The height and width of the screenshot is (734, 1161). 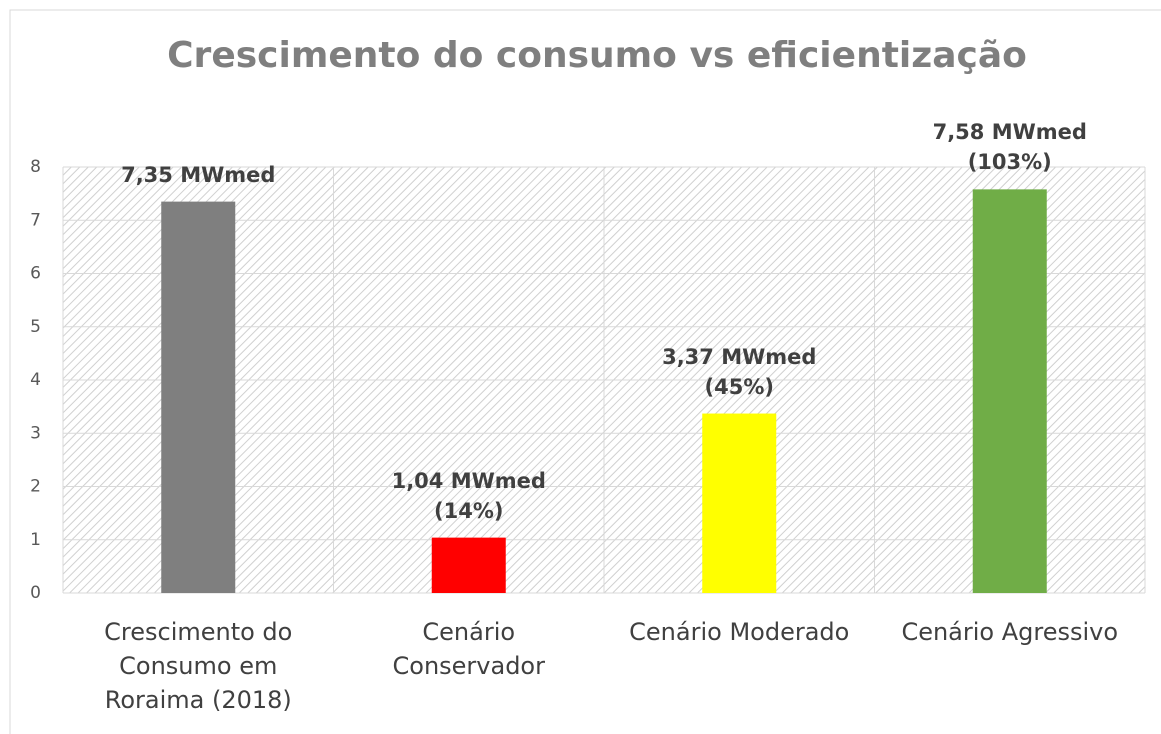 What do you see at coordinates (198, 174) in the screenshot?
I see `data-label: 7,35 MWmed` at bounding box center [198, 174].